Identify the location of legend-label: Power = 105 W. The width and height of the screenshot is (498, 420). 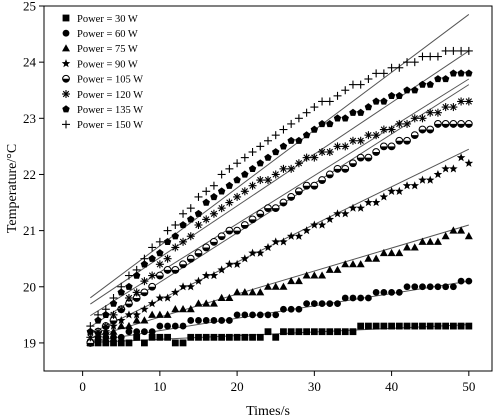
(110, 80).